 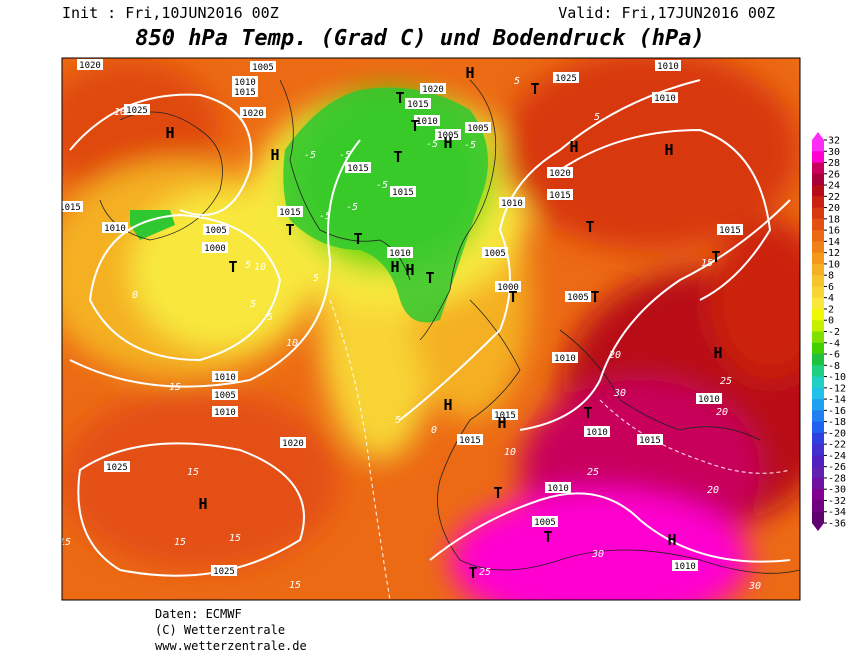 What do you see at coordinates (666, 13) in the screenshot?
I see `valid-time: Valid: Fri,17JUN2016 00Z` at bounding box center [666, 13].